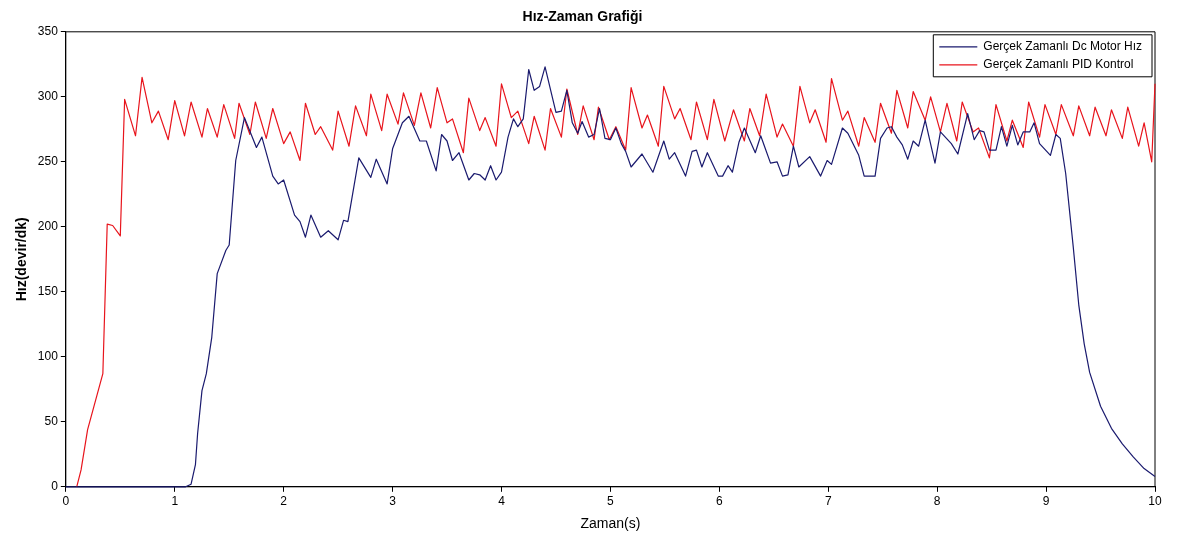  What do you see at coordinates (175, 501) in the screenshot?
I see `x-tick-label: 1` at bounding box center [175, 501].